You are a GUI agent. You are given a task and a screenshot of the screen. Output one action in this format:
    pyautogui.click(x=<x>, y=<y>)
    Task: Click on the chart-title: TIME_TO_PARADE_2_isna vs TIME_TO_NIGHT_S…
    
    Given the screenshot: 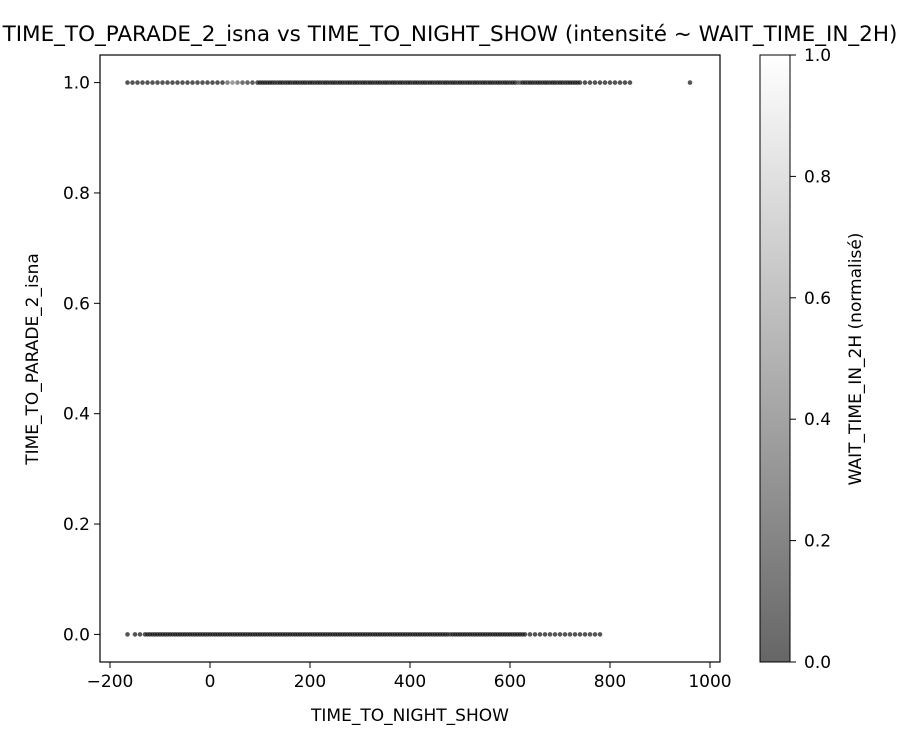 What is the action you would take?
    pyautogui.click(x=450, y=34)
    